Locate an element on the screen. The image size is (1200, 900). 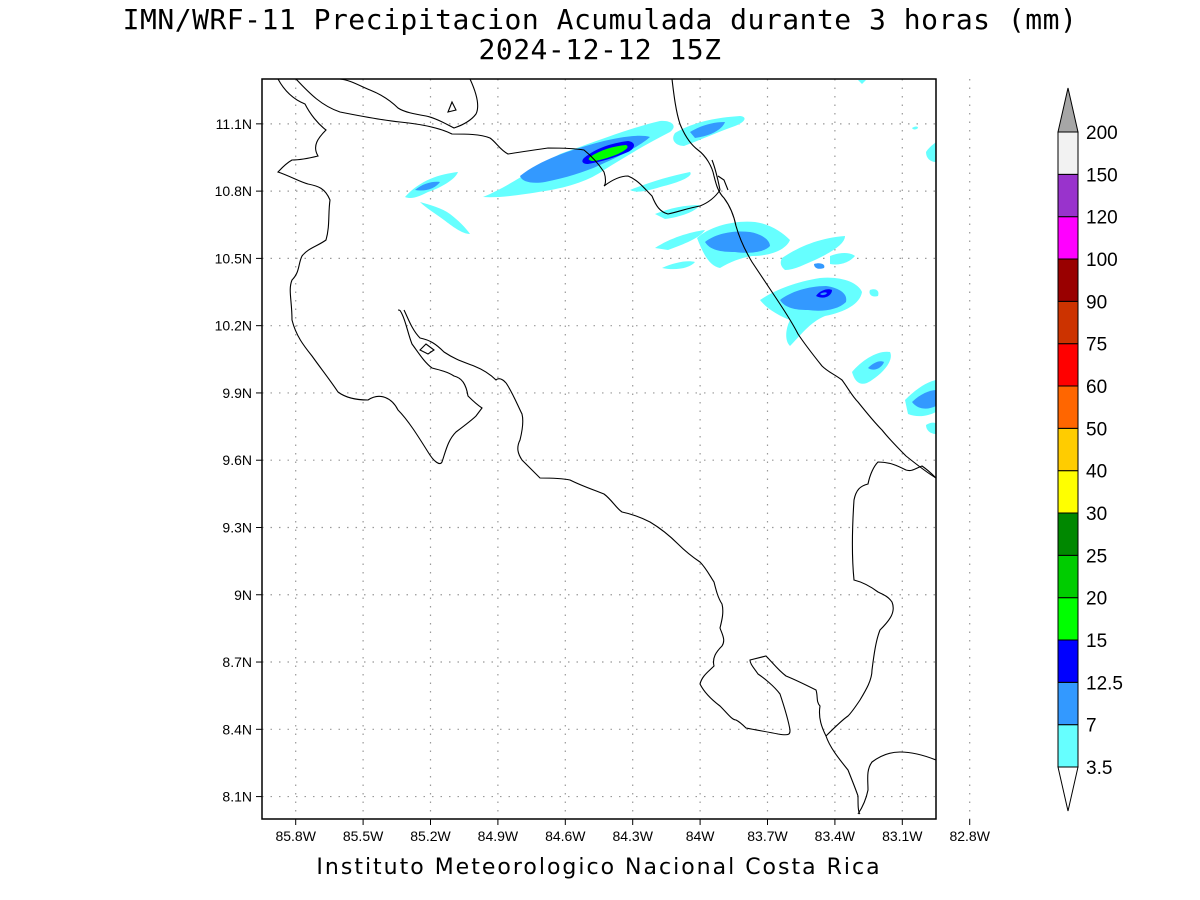
longitude-tick-label: 85.8W is located at coordinates (295, 836).